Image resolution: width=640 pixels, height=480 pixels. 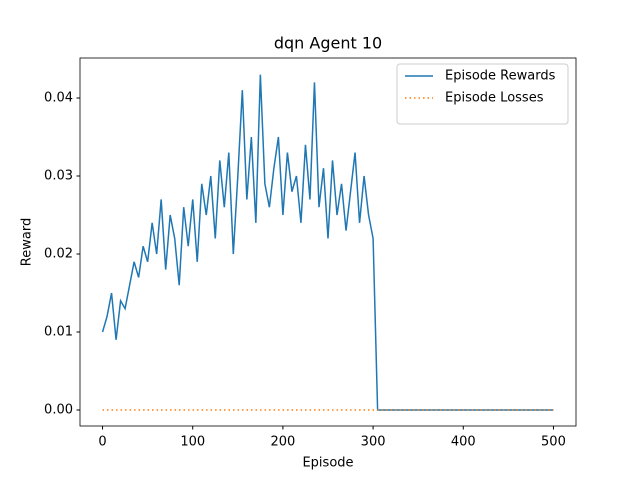 What do you see at coordinates (553, 442) in the screenshot?
I see `x-tick-label: 500` at bounding box center [553, 442].